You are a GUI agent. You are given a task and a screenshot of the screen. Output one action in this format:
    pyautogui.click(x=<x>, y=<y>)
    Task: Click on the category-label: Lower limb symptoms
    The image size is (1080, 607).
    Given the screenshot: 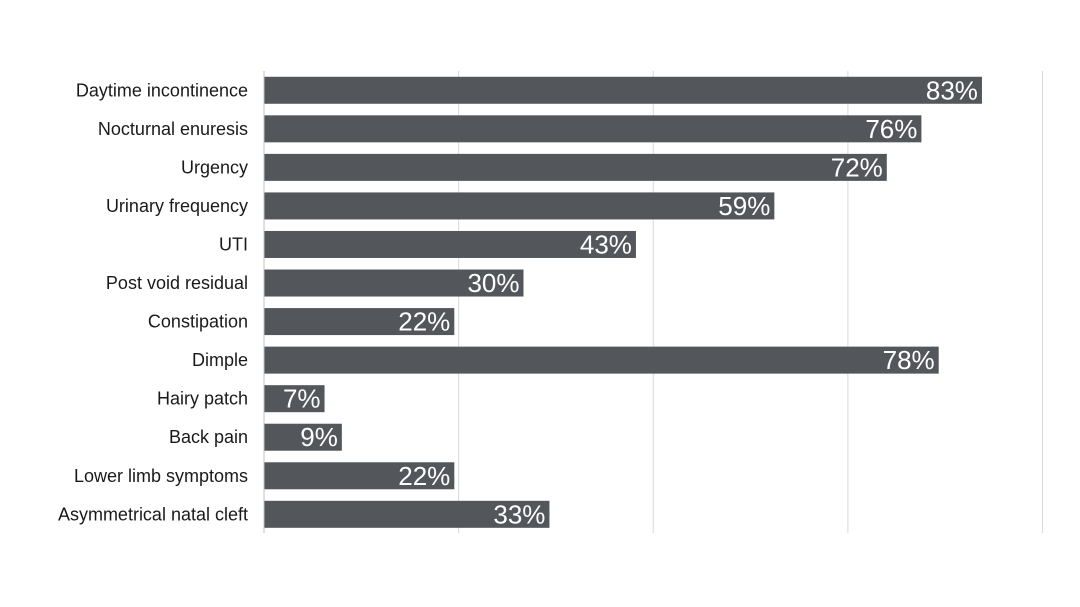 What is the action you would take?
    pyautogui.click(x=161, y=476)
    